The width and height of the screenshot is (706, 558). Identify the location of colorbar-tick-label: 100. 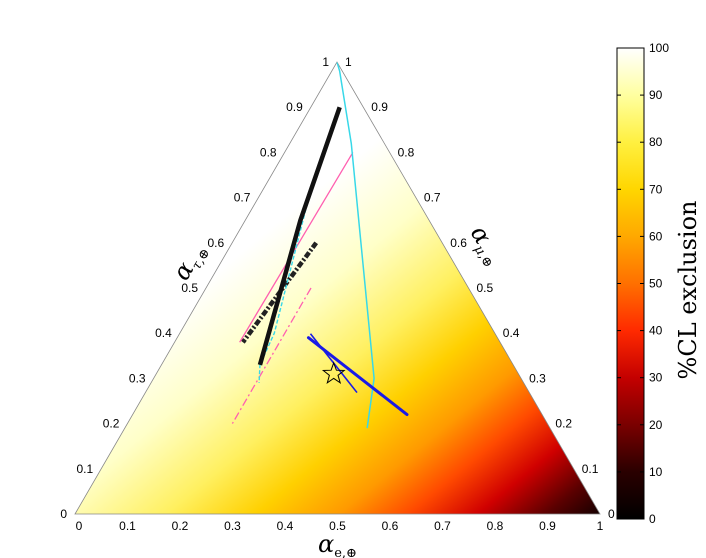
(659, 48).